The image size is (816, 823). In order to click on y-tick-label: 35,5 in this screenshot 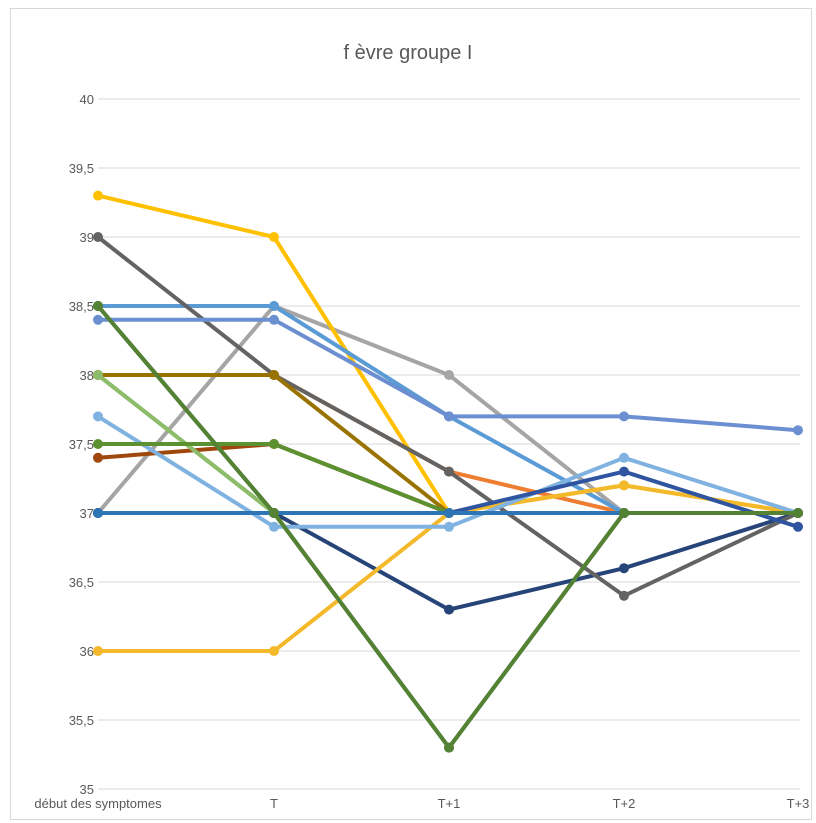, I will do `click(81, 720)`.